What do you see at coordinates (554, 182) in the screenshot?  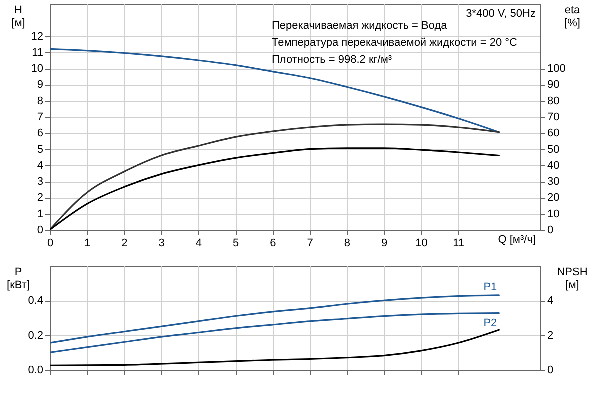 I see `y2-tick-label: 30` at bounding box center [554, 182].